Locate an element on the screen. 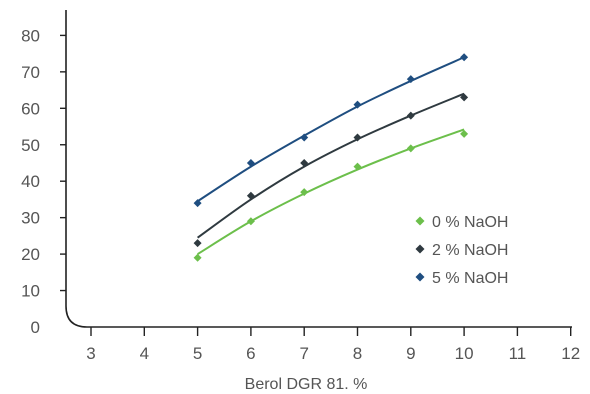 The height and width of the screenshot is (394, 590). y-tick-label: 40 is located at coordinates (30, 181).